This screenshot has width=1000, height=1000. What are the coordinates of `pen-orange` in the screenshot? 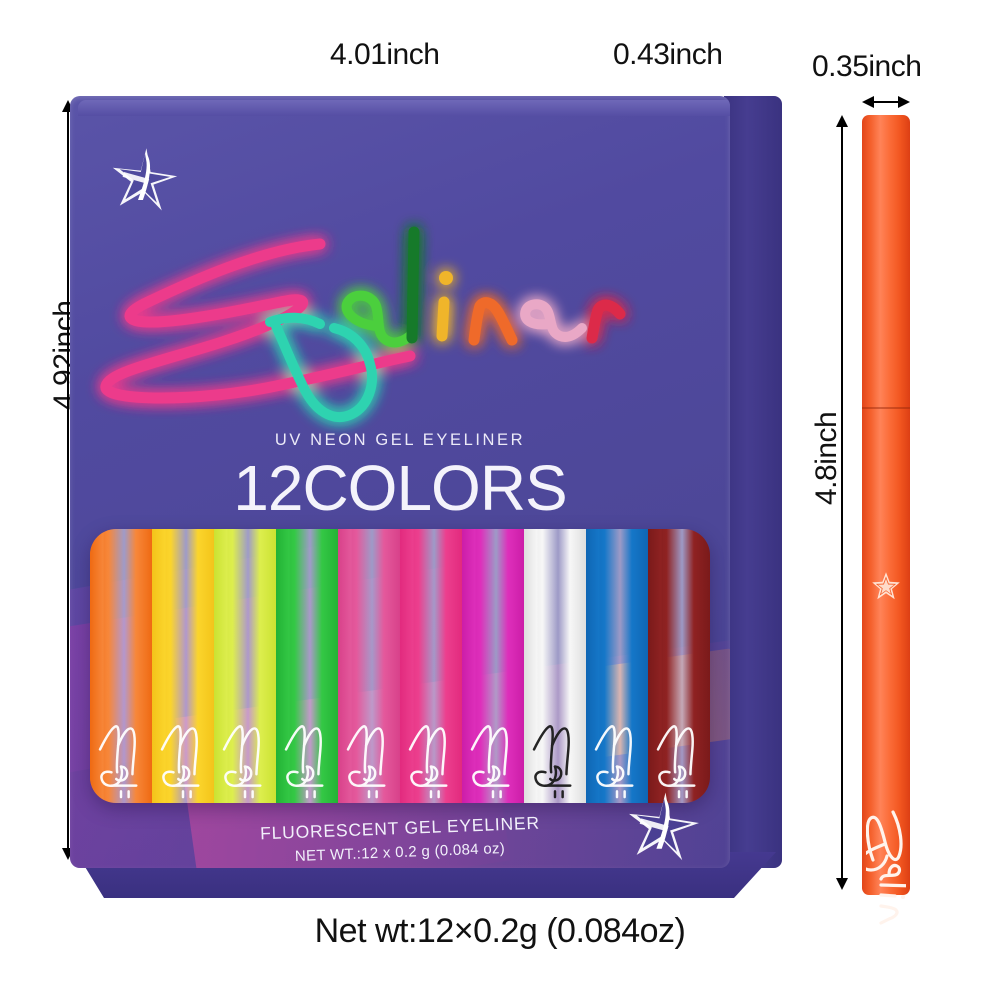 It's located at (121, 666).